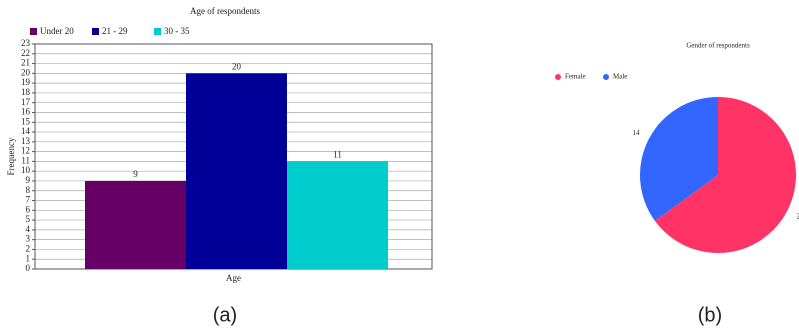  I want to click on y-tick-label: 12, so click(25, 151).